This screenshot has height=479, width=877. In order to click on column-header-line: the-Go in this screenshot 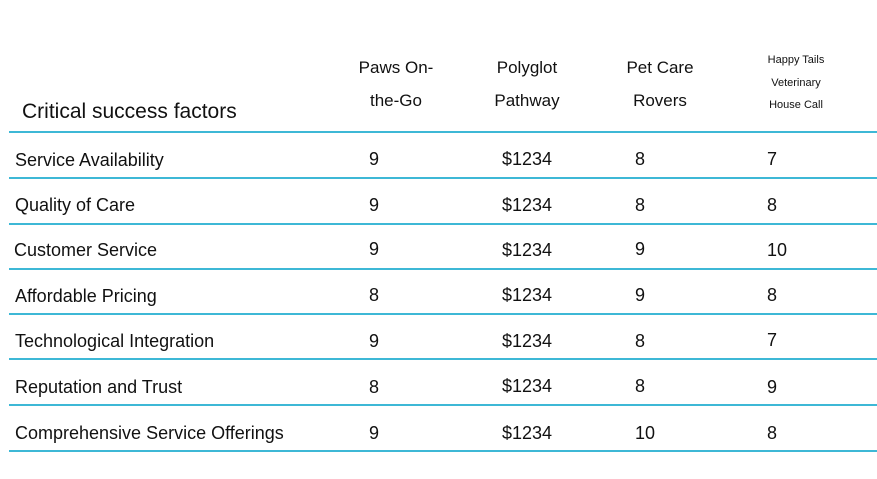, I will do `click(396, 100)`.